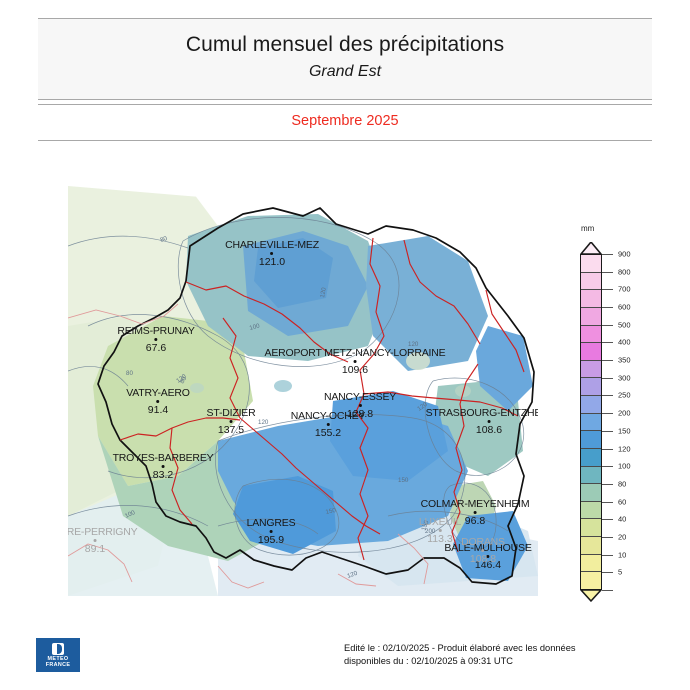  Describe the element at coordinates (271, 539) in the screenshot. I see `station-value: 195.9` at that location.